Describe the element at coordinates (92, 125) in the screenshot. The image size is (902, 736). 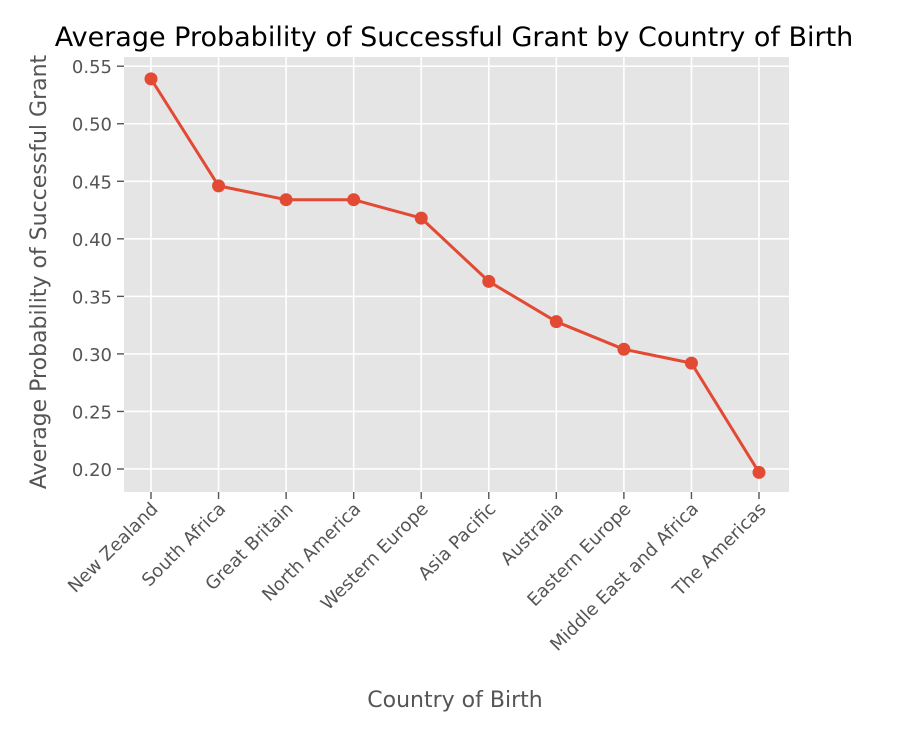
I see `y-tick-label: 0.50` at that location.